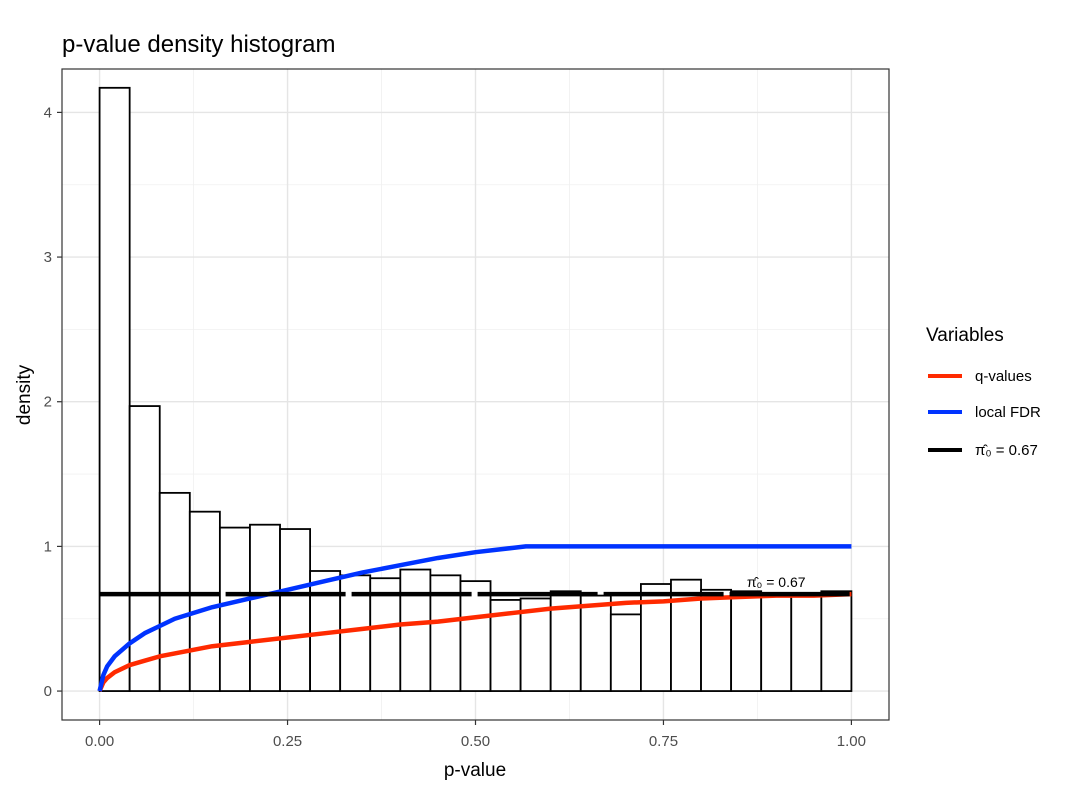 The image size is (1080, 810). Describe the element at coordinates (53, 402) in the screenshot. I see `y-axis-ticks: 0 1 2 3 4` at that location.